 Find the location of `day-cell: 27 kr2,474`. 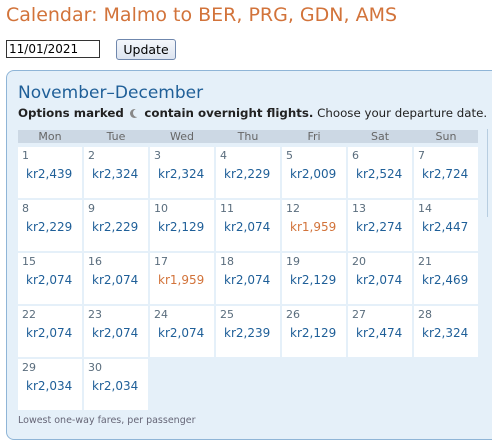

day-cell: 27 kr2,474 is located at coordinates (380, 331).